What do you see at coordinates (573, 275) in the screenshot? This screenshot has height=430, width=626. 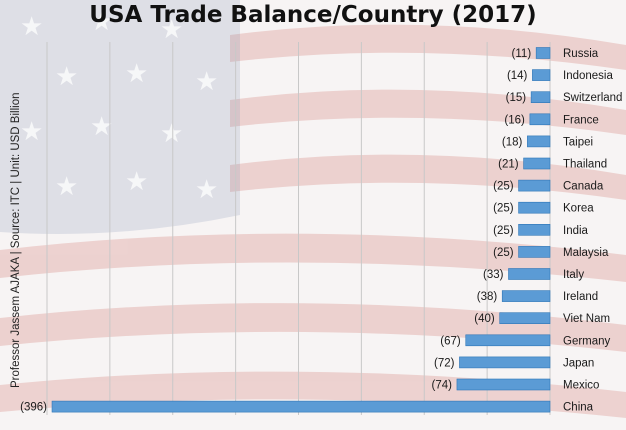 I see `category-label: Italy` at bounding box center [573, 275].